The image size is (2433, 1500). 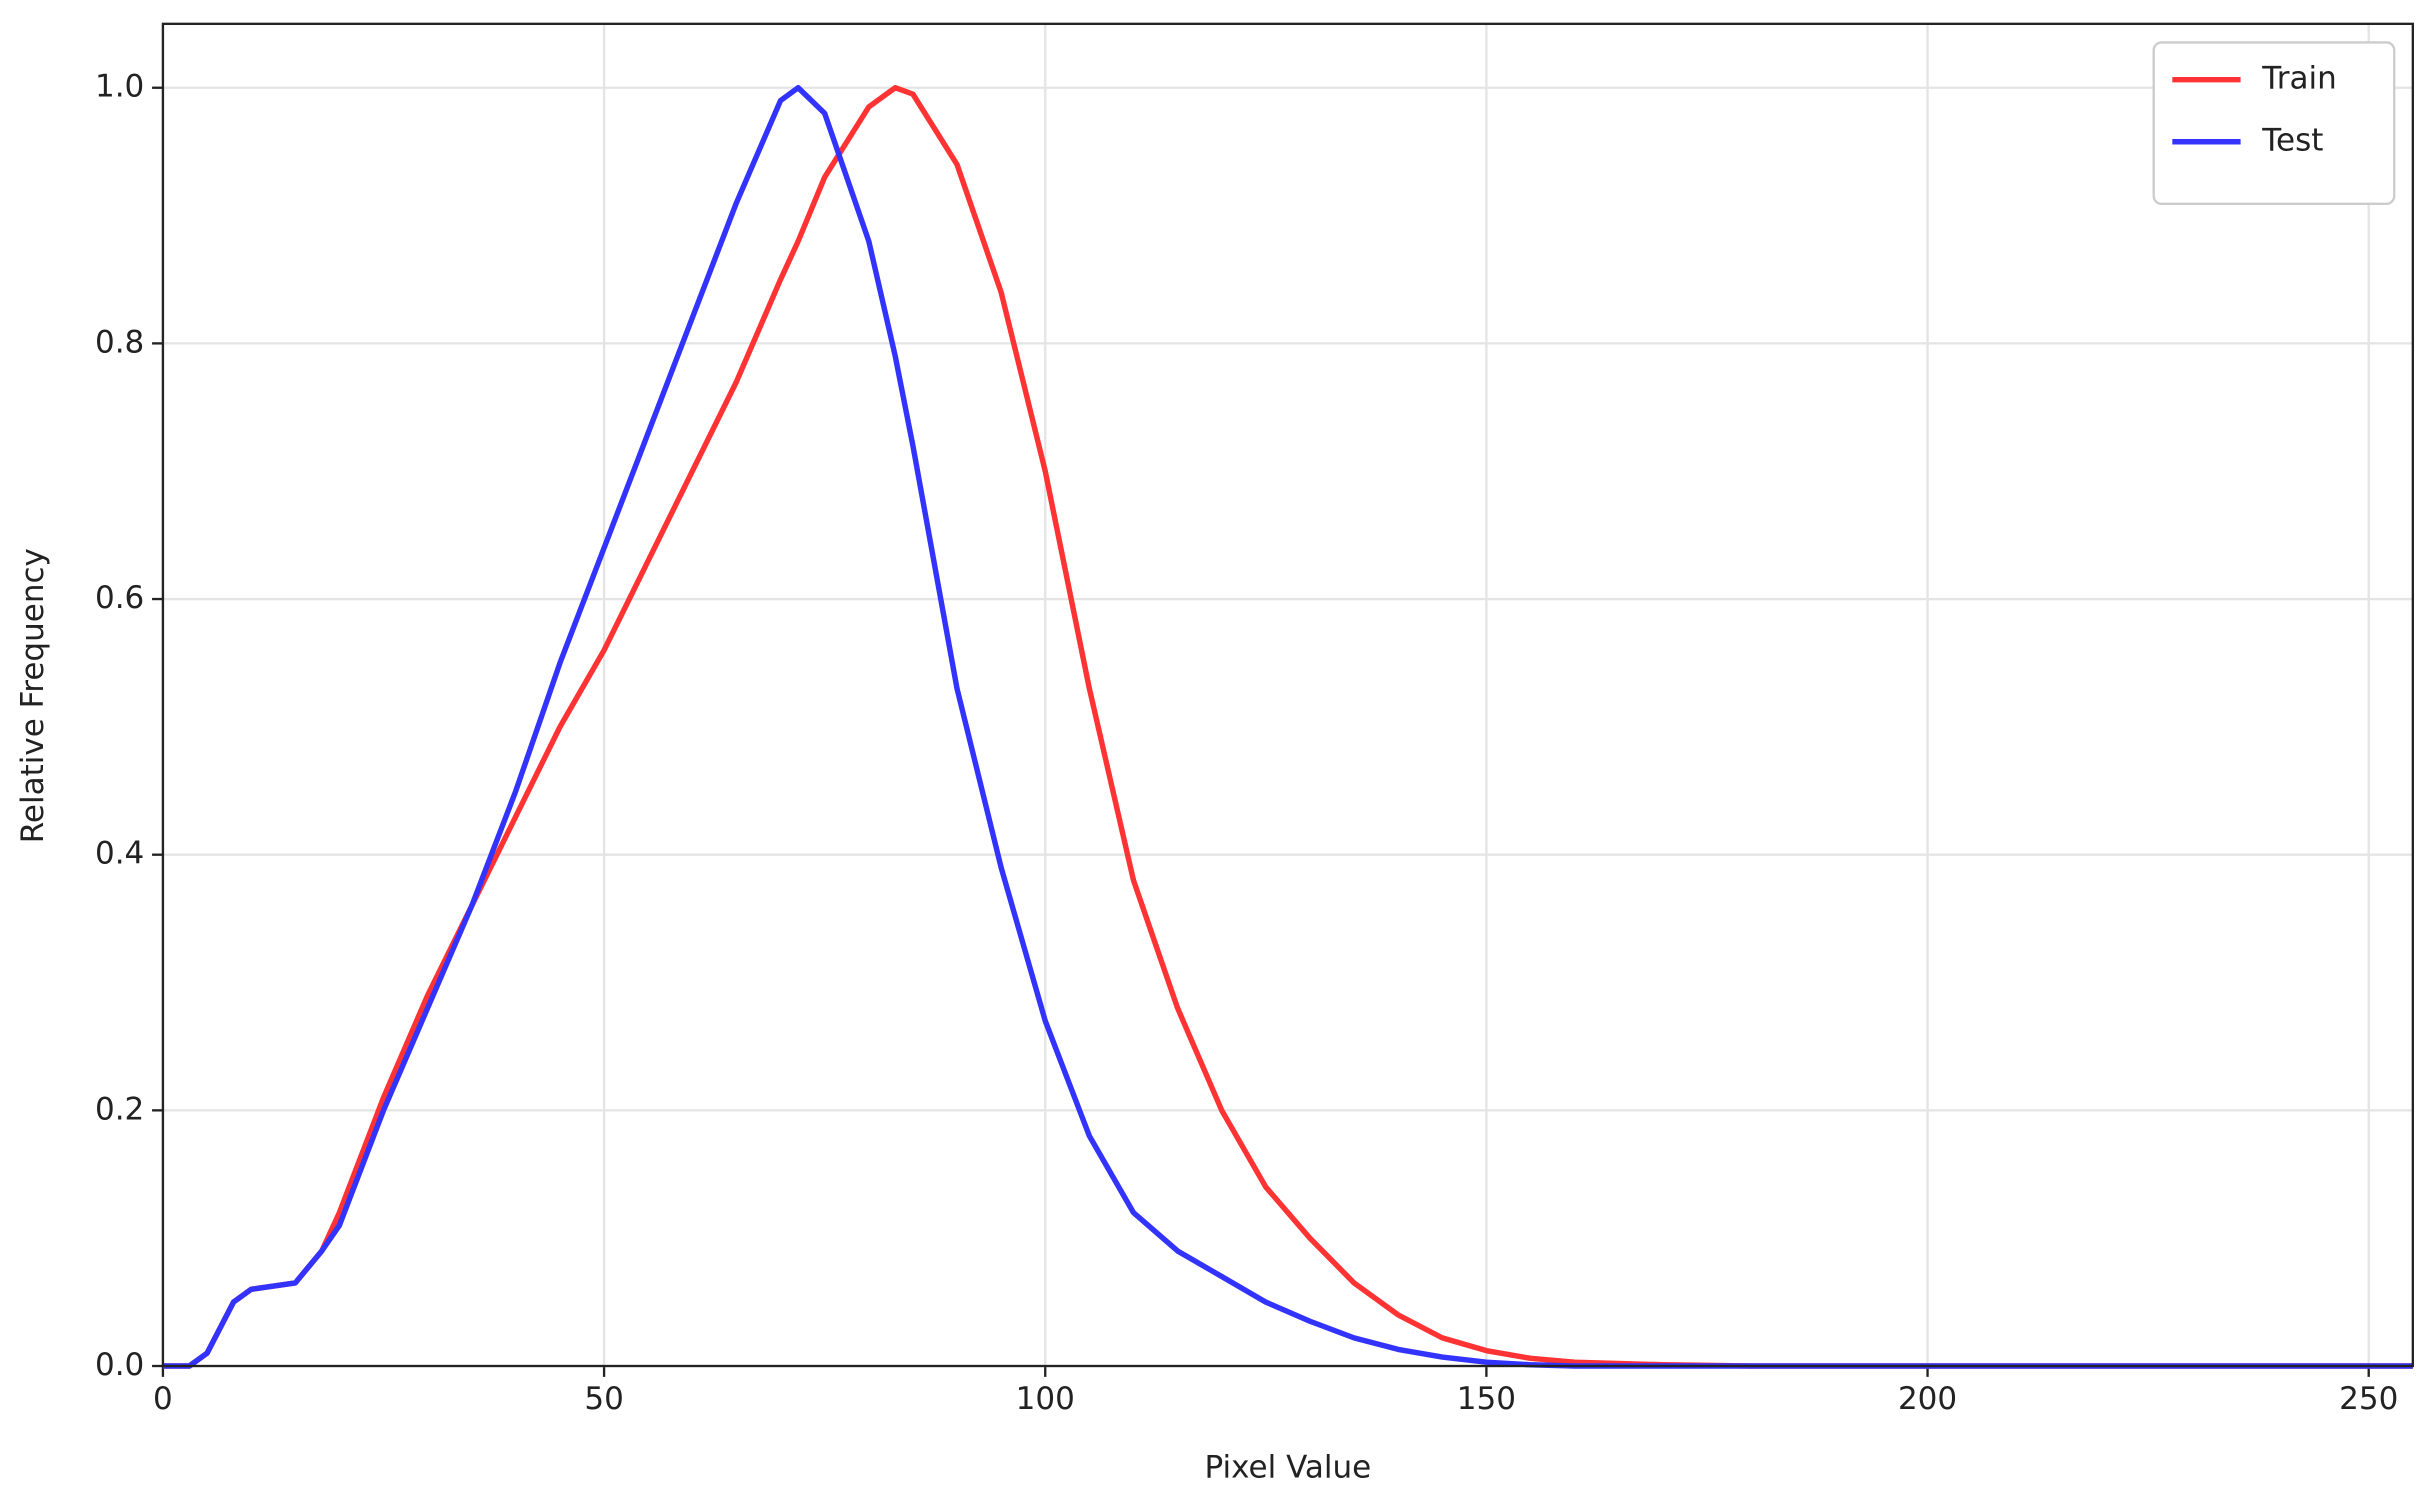 I want to click on x-tick-label: 250, so click(x=2368, y=1399).